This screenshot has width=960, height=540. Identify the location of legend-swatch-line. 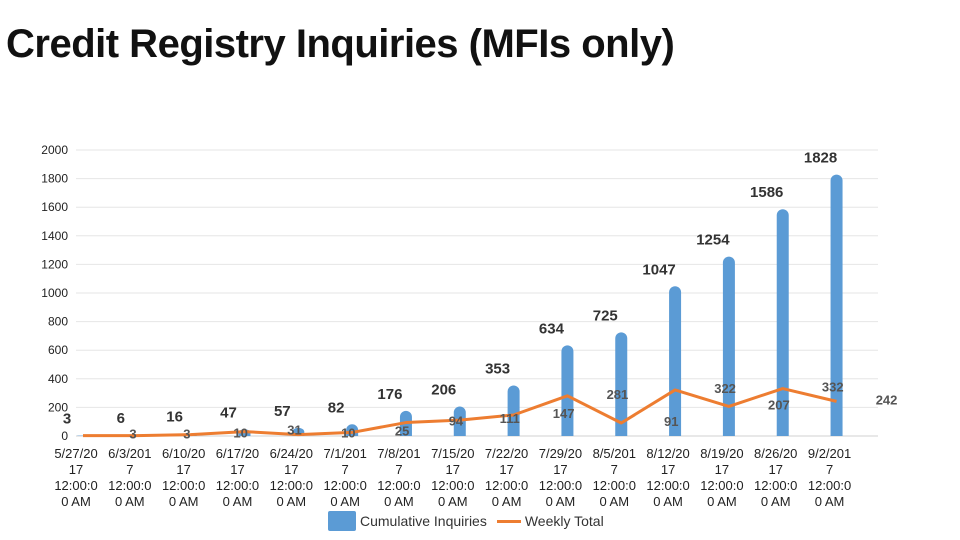
(508, 521).